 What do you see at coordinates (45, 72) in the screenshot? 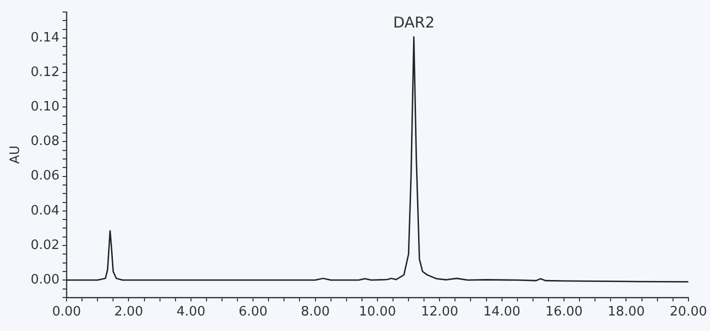
I see `y-tick-label: 0.12` at bounding box center [45, 72].